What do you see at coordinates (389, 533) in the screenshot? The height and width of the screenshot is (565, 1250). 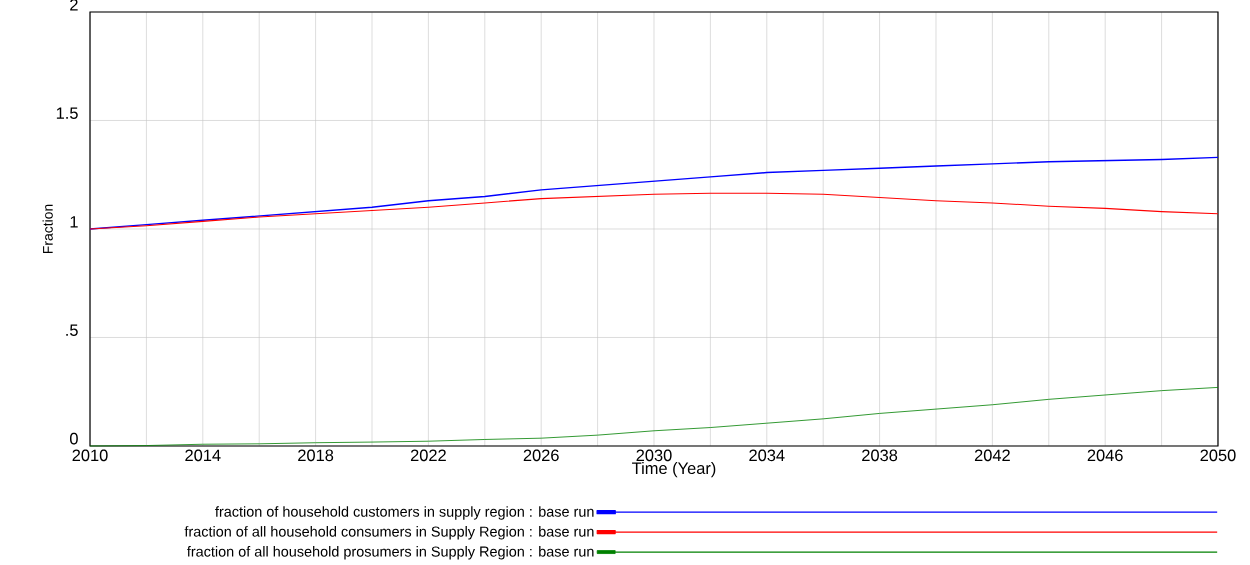 I see `legend-label: fraction of all household consumers in Supply Region : base run` at bounding box center [389, 533].